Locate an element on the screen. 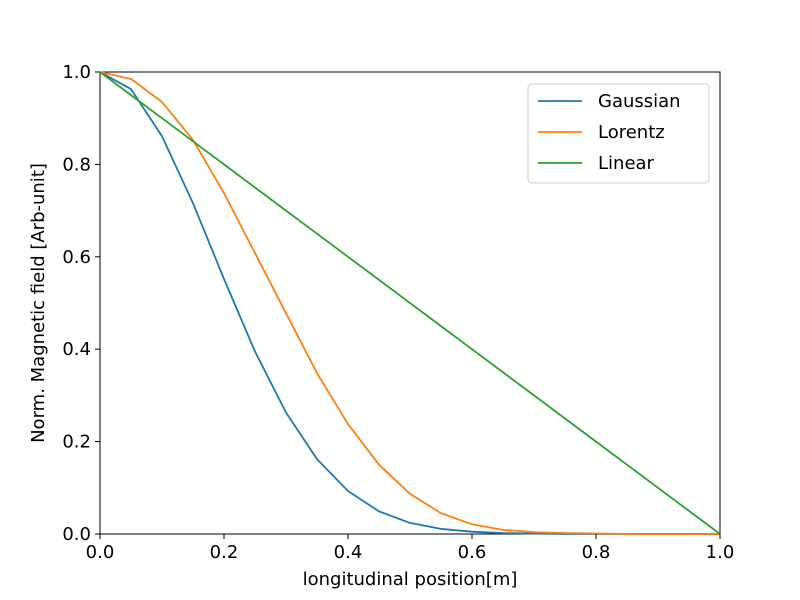  legend-label-linear: Linear is located at coordinates (626, 163).